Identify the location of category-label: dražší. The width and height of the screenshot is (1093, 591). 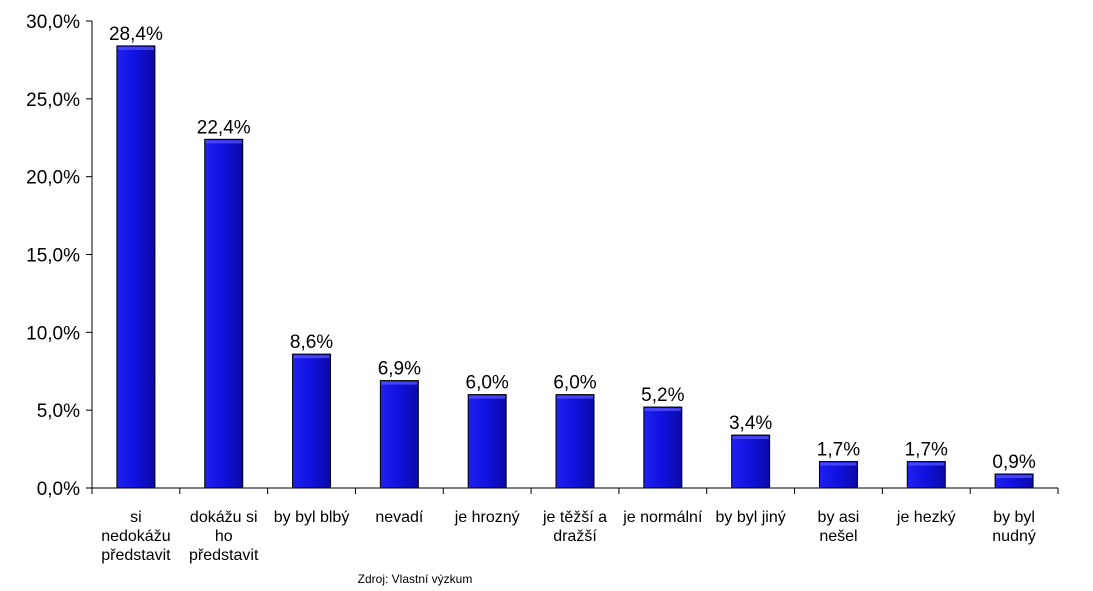
(575, 536).